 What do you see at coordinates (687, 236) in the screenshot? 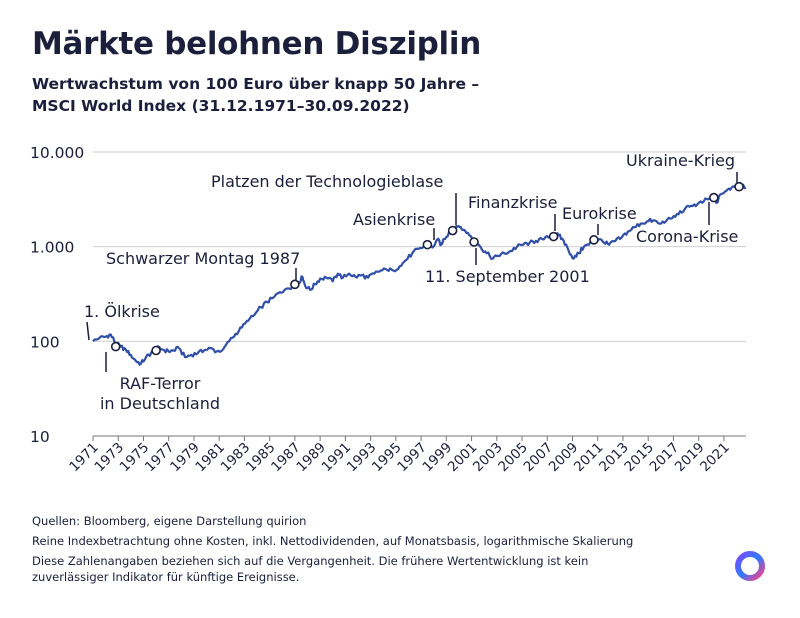
I see `annotation-label: Corona-Krise` at bounding box center [687, 236].